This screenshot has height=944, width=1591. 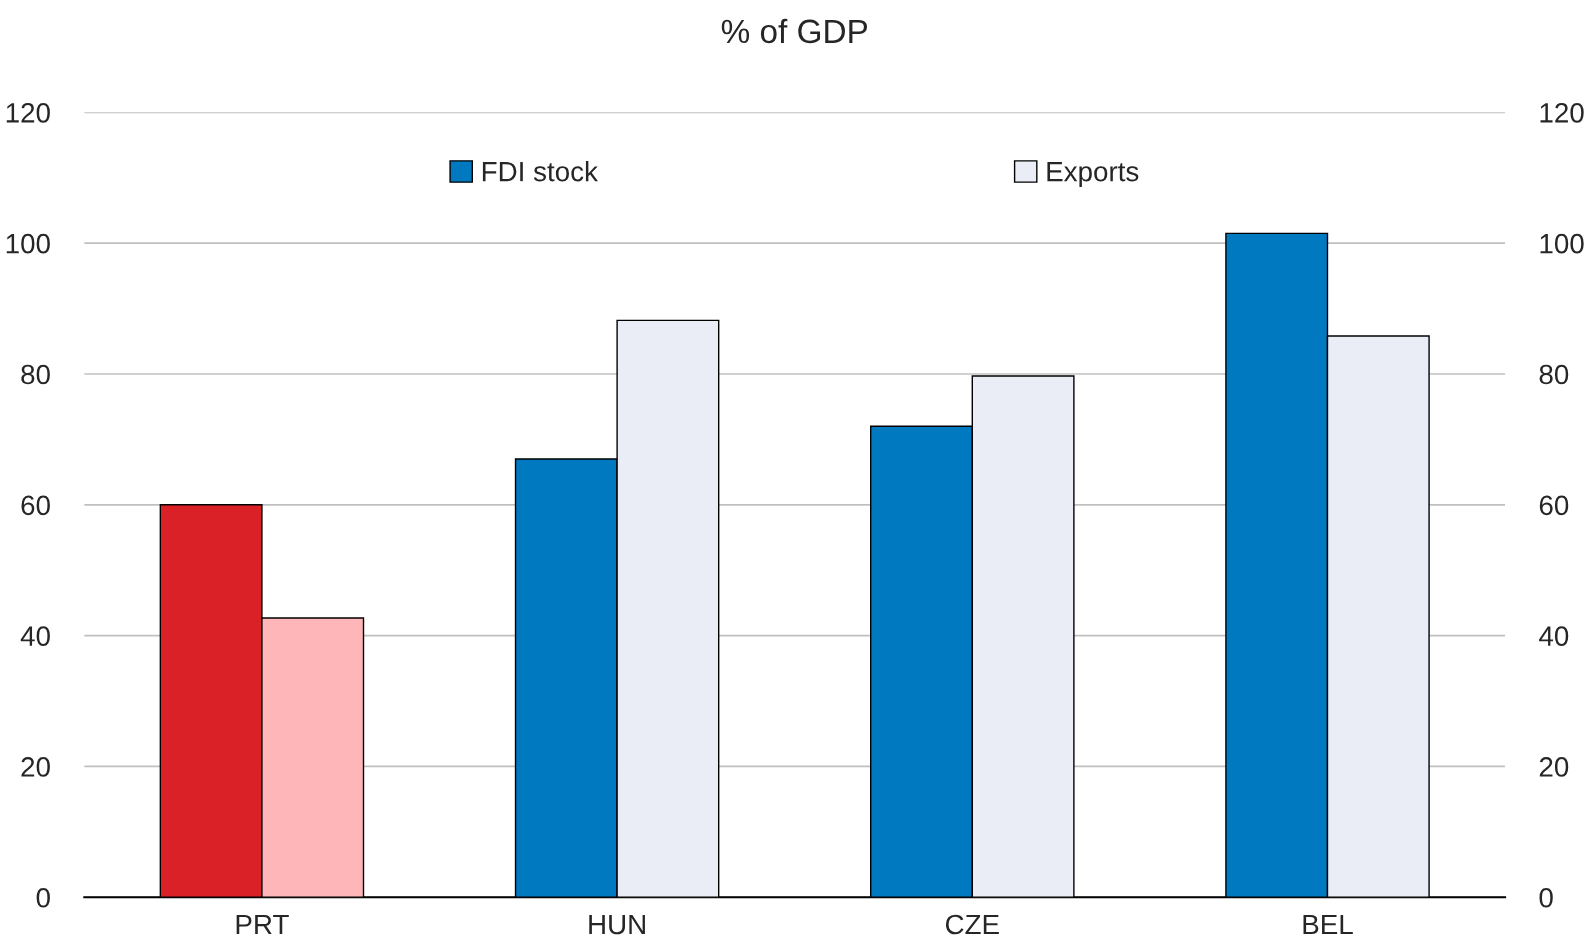 I want to click on y-tick-label: 120, so click(x=28, y=113).